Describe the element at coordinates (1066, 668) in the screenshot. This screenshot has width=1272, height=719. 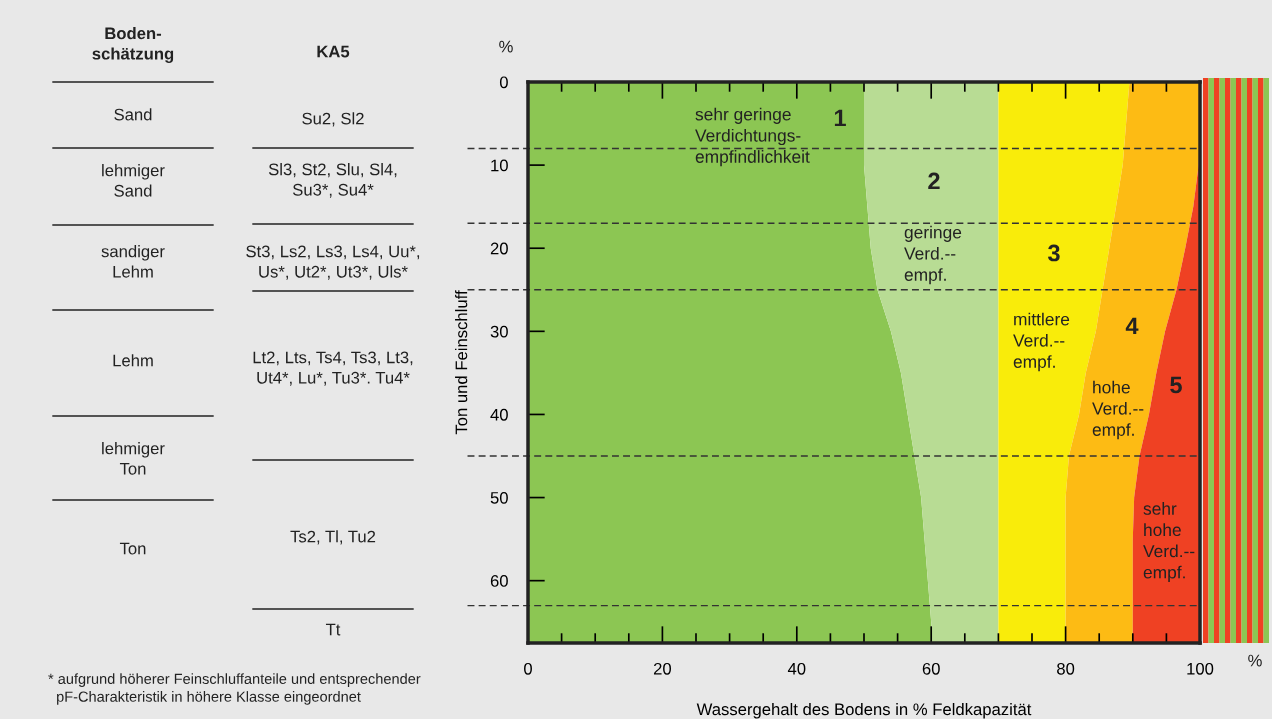
I see `x-tick-label: 80` at that location.